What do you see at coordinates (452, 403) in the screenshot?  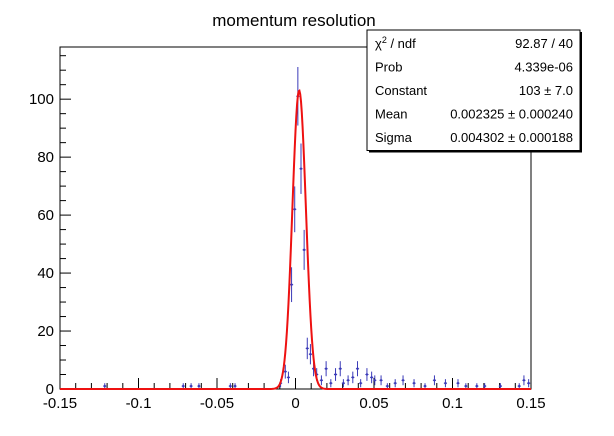 I see `x-tick-label: 0.1` at bounding box center [452, 403].